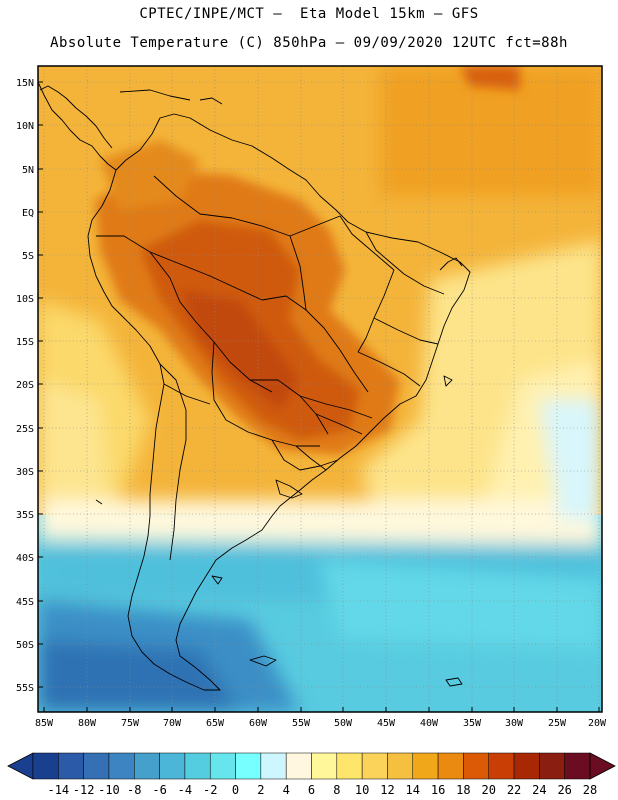  What do you see at coordinates (514, 790) in the screenshot?
I see `colorbar-label: 22` at bounding box center [514, 790].